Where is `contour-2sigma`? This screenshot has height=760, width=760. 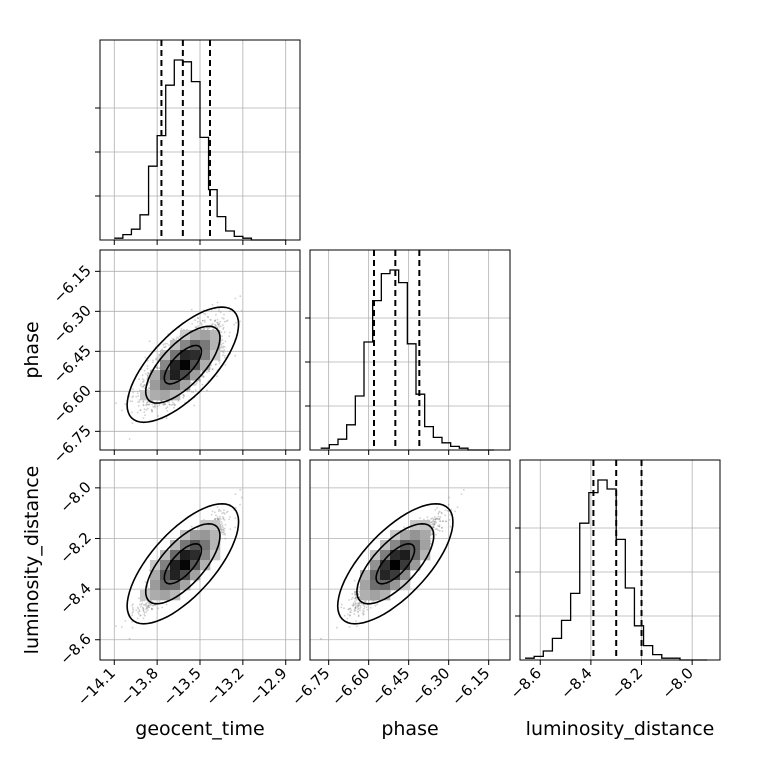
contour-2sigma is located at coordinates (182, 364).